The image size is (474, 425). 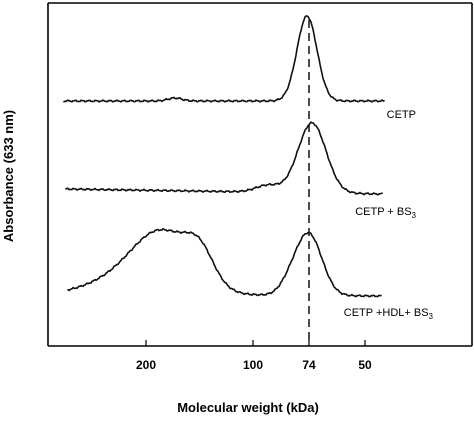 What do you see at coordinates (8, 176) in the screenshot?
I see `y-axis-title: Absorbance (633 nm)` at bounding box center [8, 176].